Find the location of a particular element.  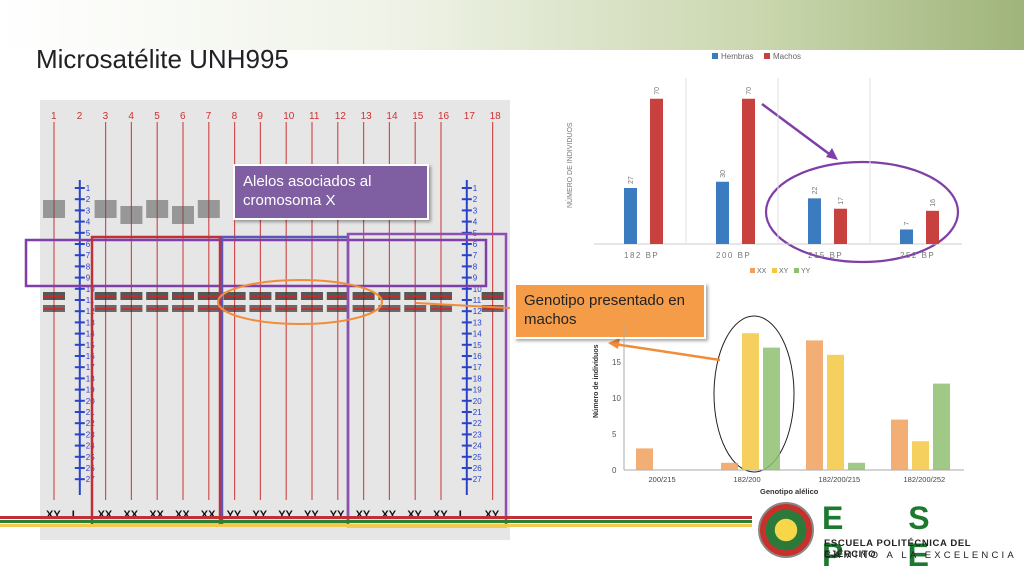

slide-title: Microsatélite UNH995 is located at coordinates (162, 59).